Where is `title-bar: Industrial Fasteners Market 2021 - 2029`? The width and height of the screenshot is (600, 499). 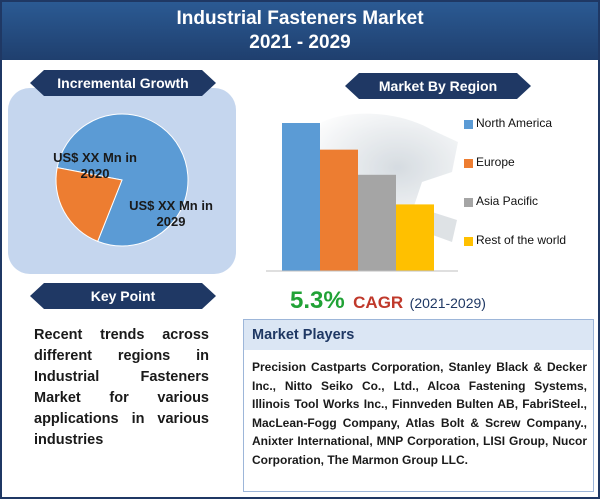 title-bar: Industrial Fasteners Market 2021 - 2029 is located at coordinates (300, 31).